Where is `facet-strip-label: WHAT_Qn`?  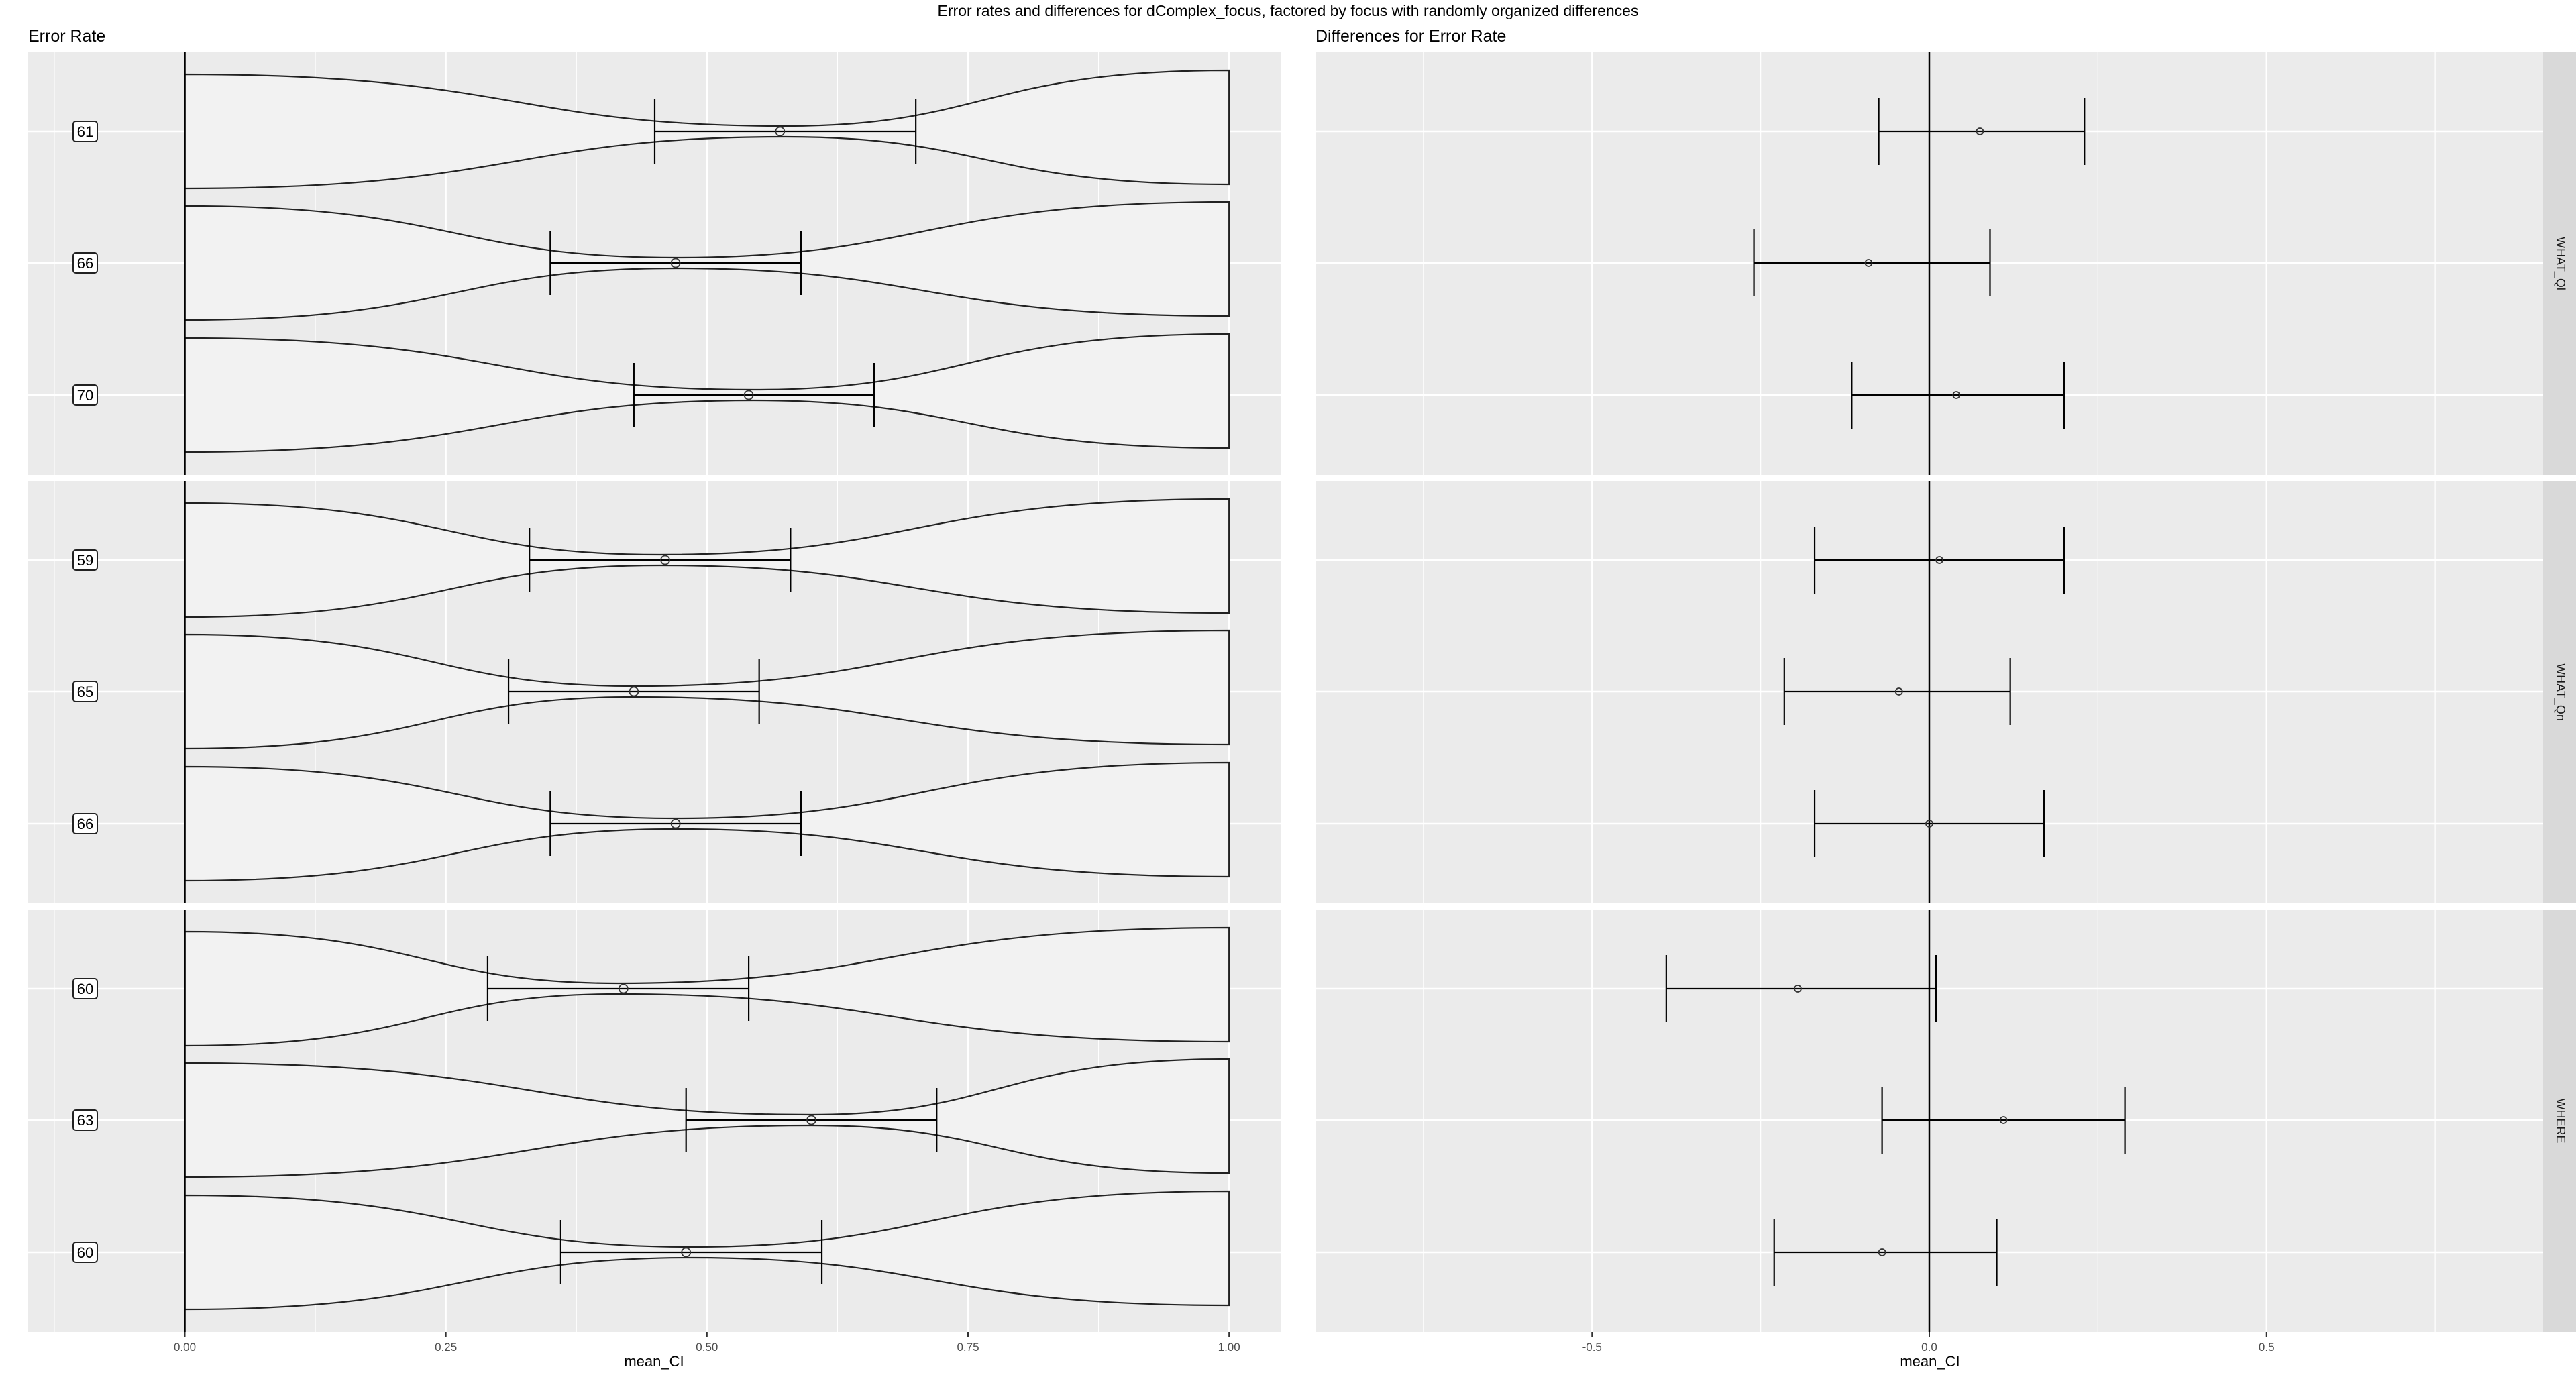 facet-strip-label: WHAT_Qn is located at coordinates (2560, 692).